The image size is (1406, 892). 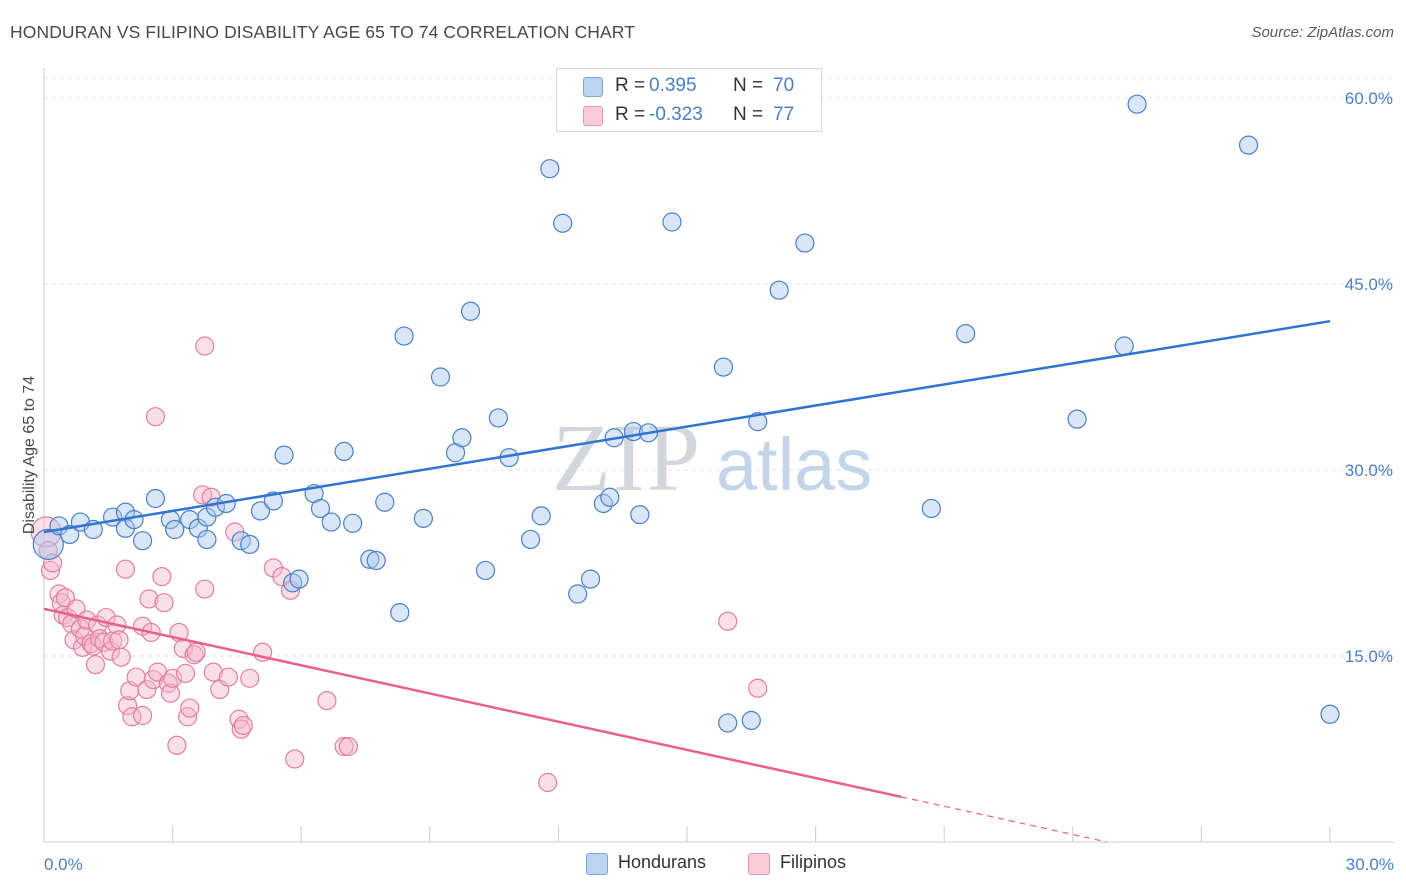 What do you see at coordinates (794, 464) in the screenshot?
I see `watermark-atlas: atlas` at bounding box center [794, 464].